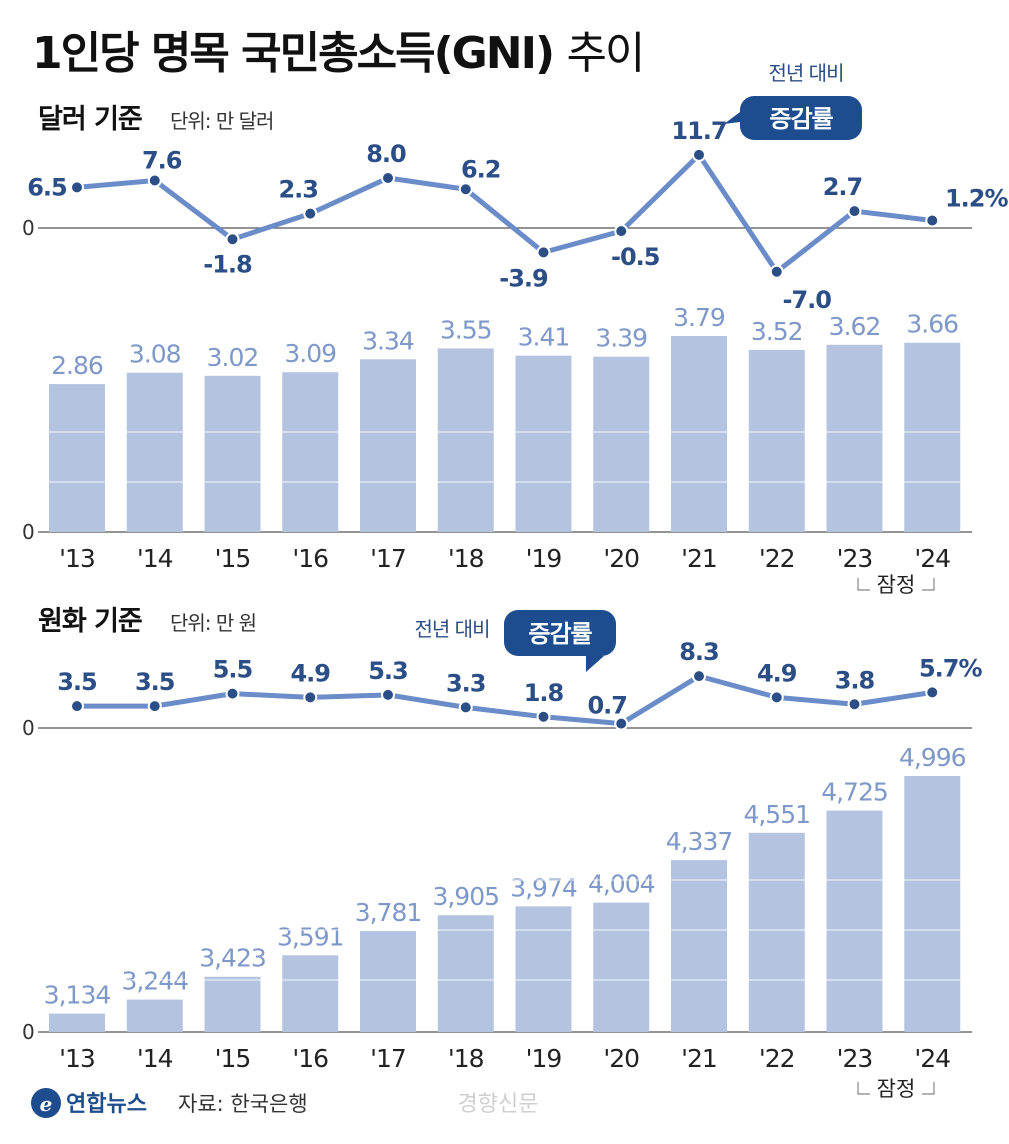 Image resolution: width=1009 pixels, height=1144 pixels. Describe the element at coordinates (498, 1104) in the screenshot. I see `watermark: 경향신문` at that location.